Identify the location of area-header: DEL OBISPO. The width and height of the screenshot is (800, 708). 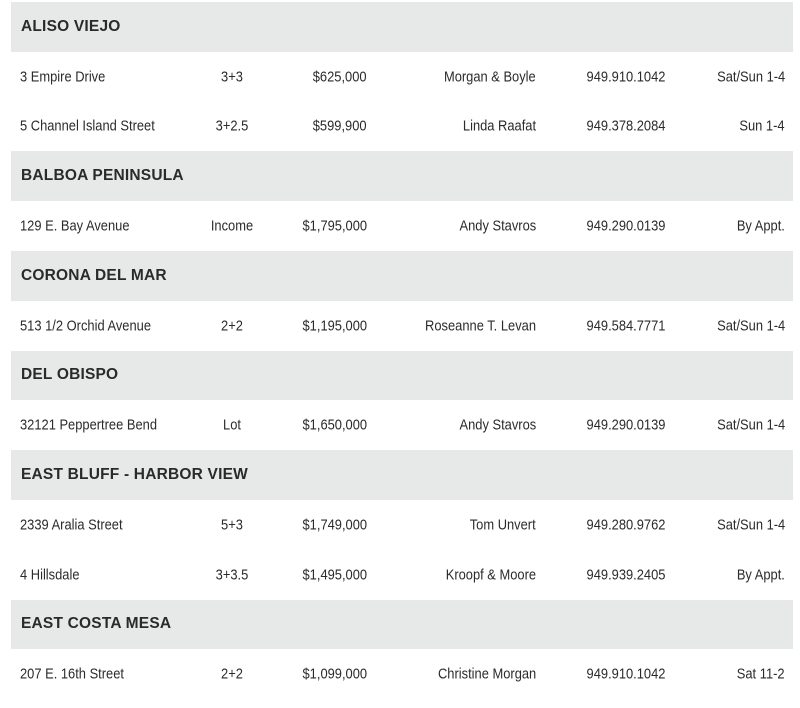
(402, 375).